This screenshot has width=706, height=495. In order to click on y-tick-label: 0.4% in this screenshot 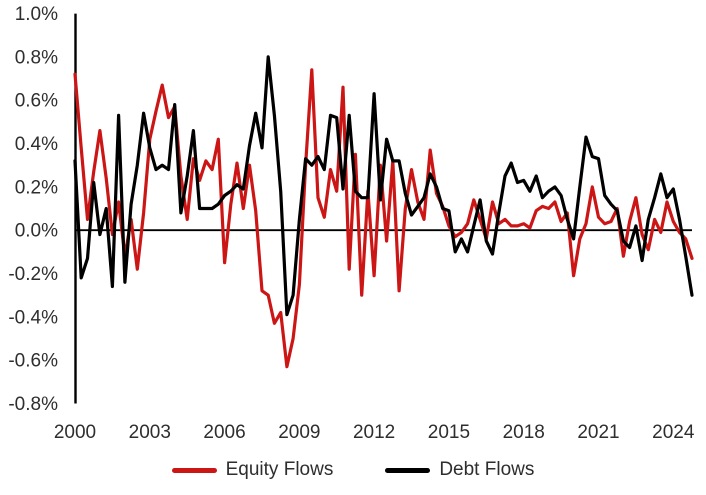, I will do `click(36, 144)`.